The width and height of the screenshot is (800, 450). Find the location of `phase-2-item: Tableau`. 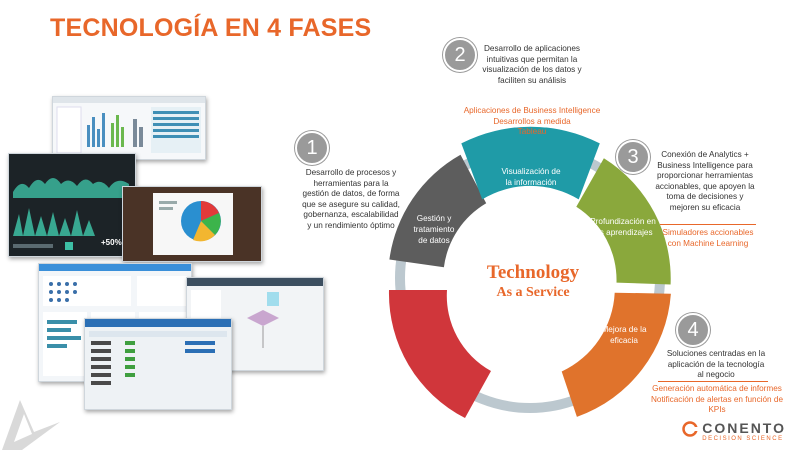

phase-2-item: Tableau is located at coordinates (532, 131).